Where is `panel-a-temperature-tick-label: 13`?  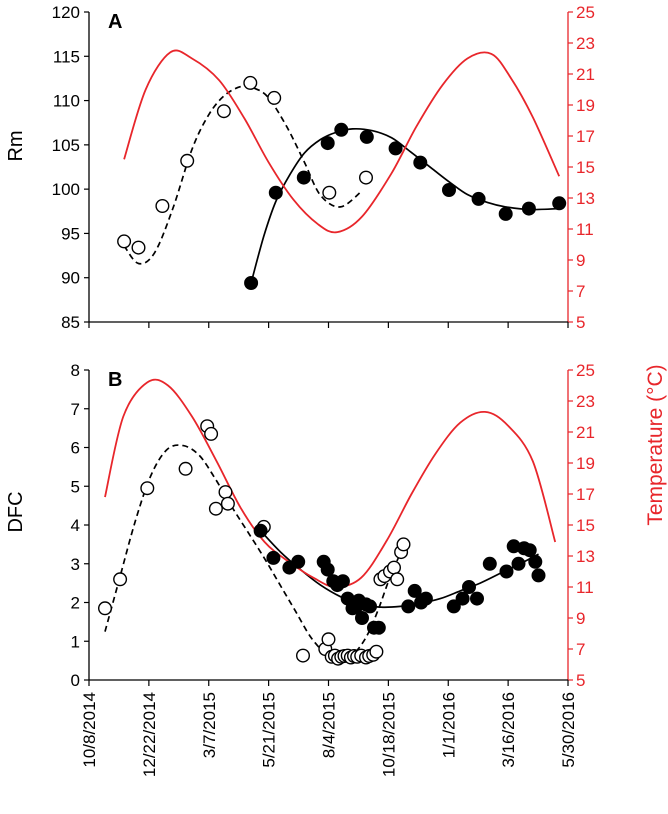
panel-a-temperature-tick-label: 13 is located at coordinates (585, 198).